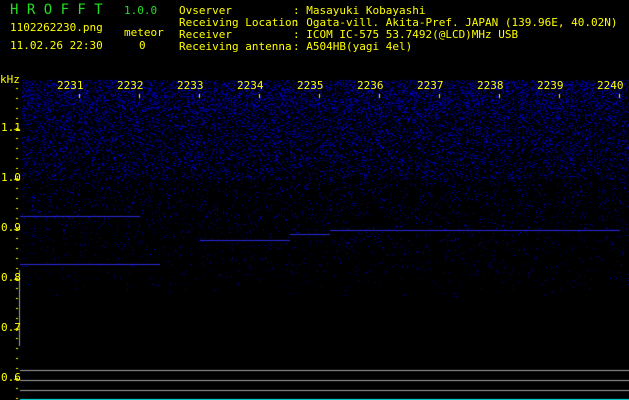 Image resolution: width=629 pixels, height=400 pixels. Describe the element at coordinates (406, 34) in the screenshot. I see `info-value: : ICOM IC-575 53.7492(@LCD)MHz USB` at that location.